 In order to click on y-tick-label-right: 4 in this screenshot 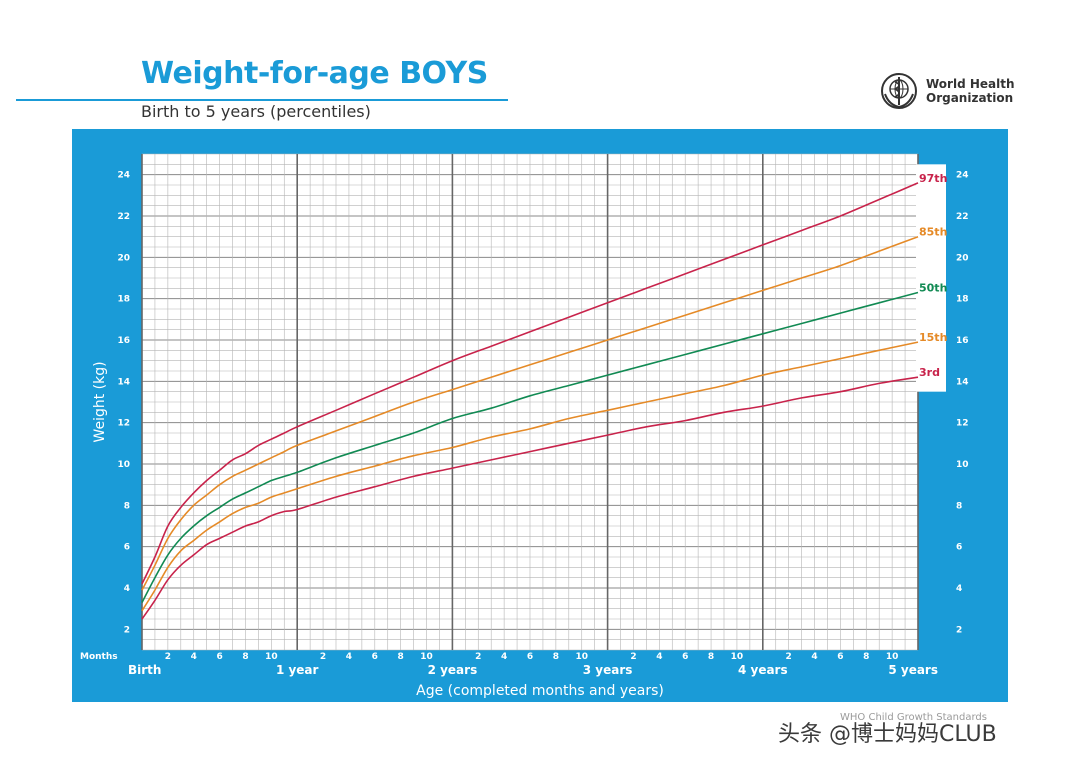, I will do `click(959, 589)`.